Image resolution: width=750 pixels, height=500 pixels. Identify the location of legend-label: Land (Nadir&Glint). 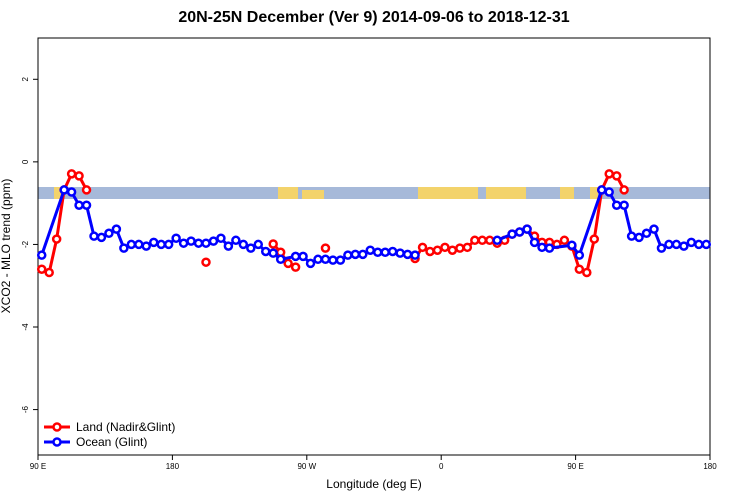
(125, 427).